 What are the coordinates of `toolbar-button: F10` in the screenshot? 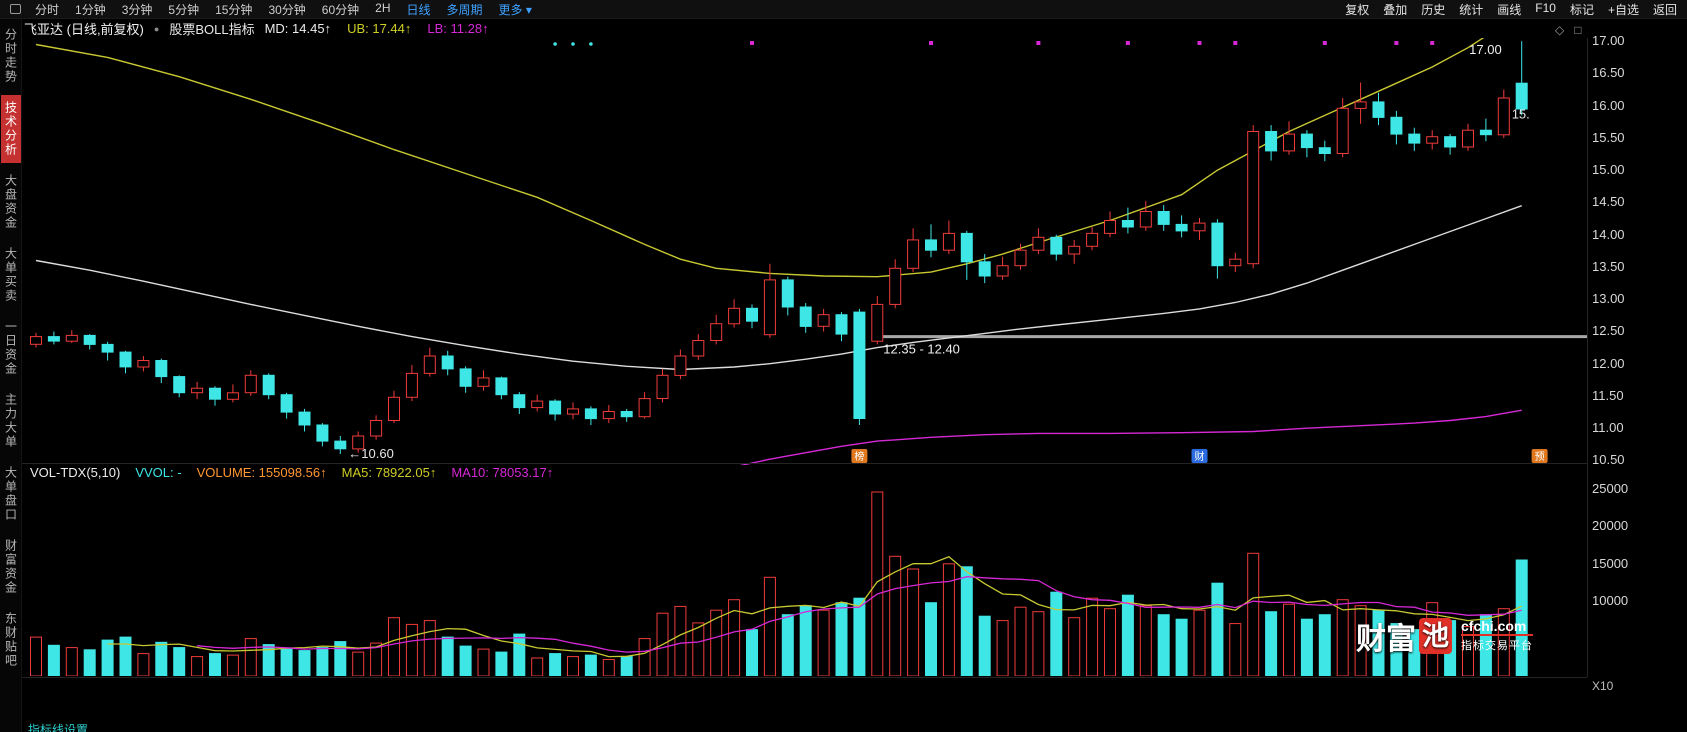 It's located at (1545, 7).